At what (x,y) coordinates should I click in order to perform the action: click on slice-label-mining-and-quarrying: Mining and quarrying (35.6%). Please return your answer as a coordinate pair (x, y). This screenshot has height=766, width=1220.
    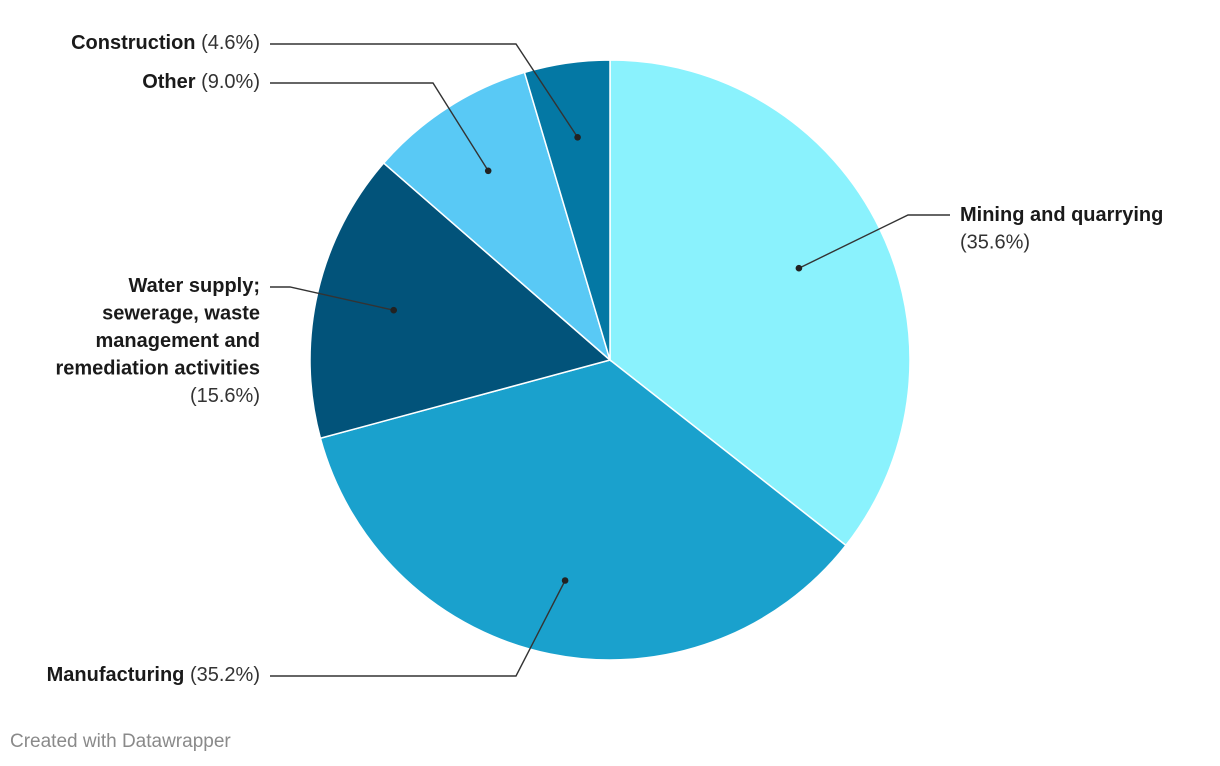
    Looking at the image, I should click on (1061, 229).